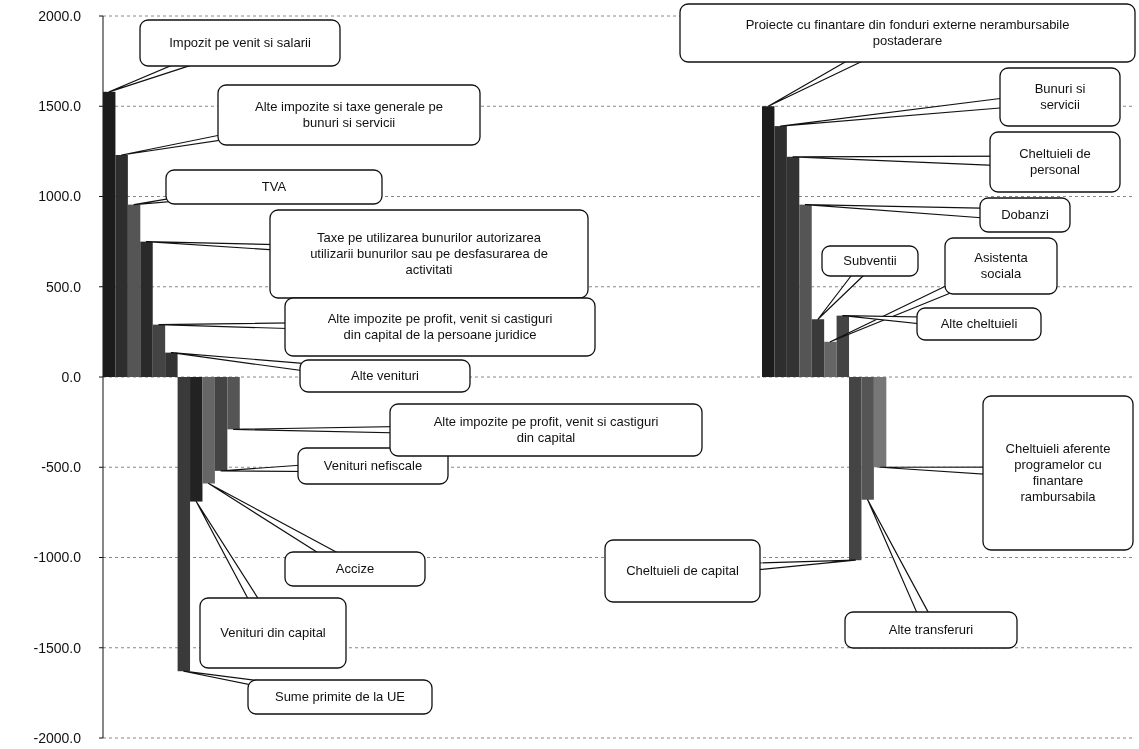 This screenshot has width=1139, height=749. Describe the element at coordinates (1001, 265) in the screenshot. I see `annotation: Asistenta sociala` at that location.